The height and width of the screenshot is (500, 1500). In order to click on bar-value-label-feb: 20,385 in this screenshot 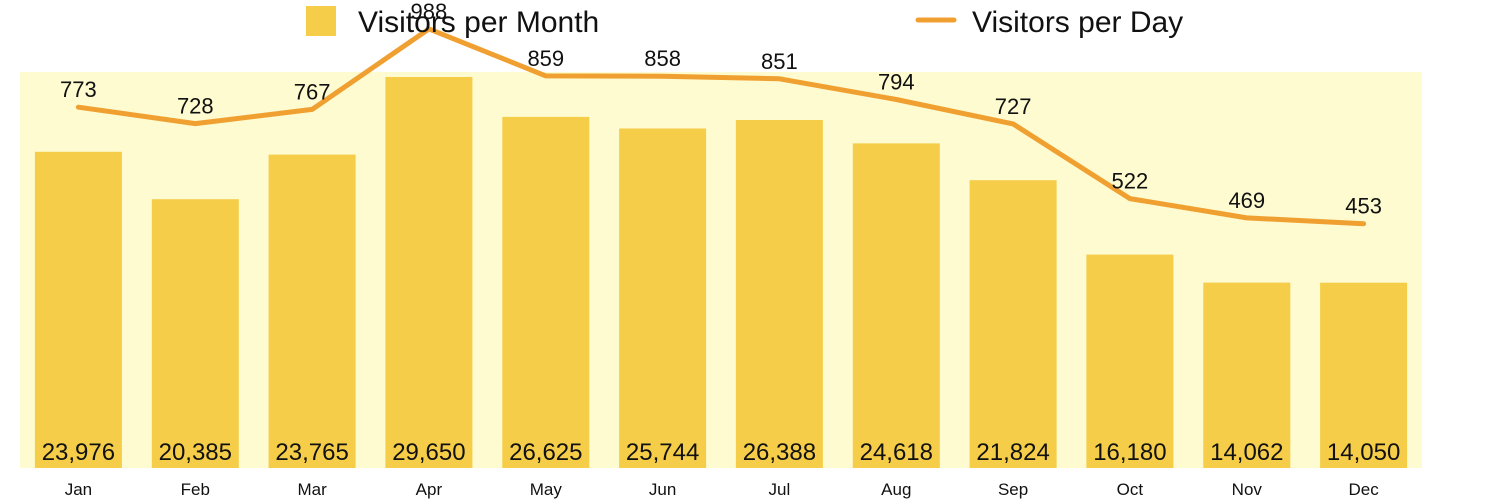, I will do `click(195, 452)`.